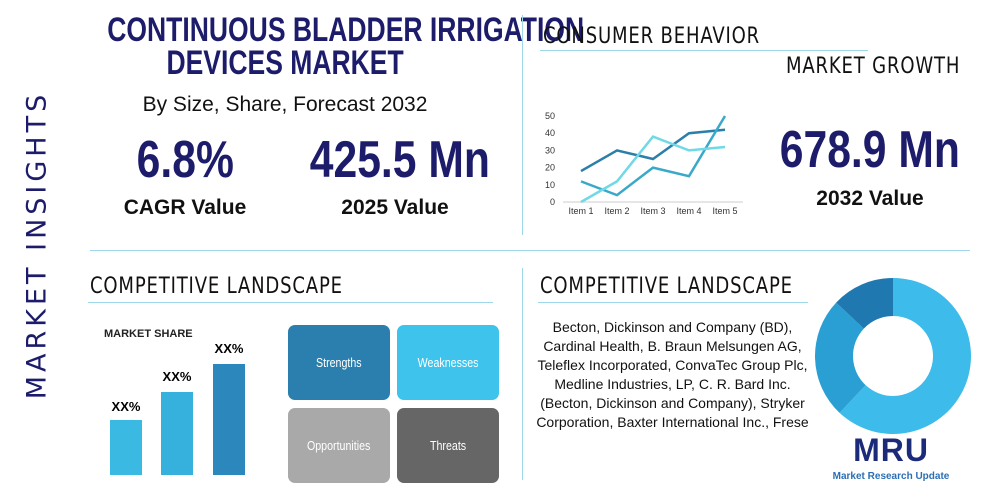  I want to click on swot-box: Opportunities, so click(339, 445).